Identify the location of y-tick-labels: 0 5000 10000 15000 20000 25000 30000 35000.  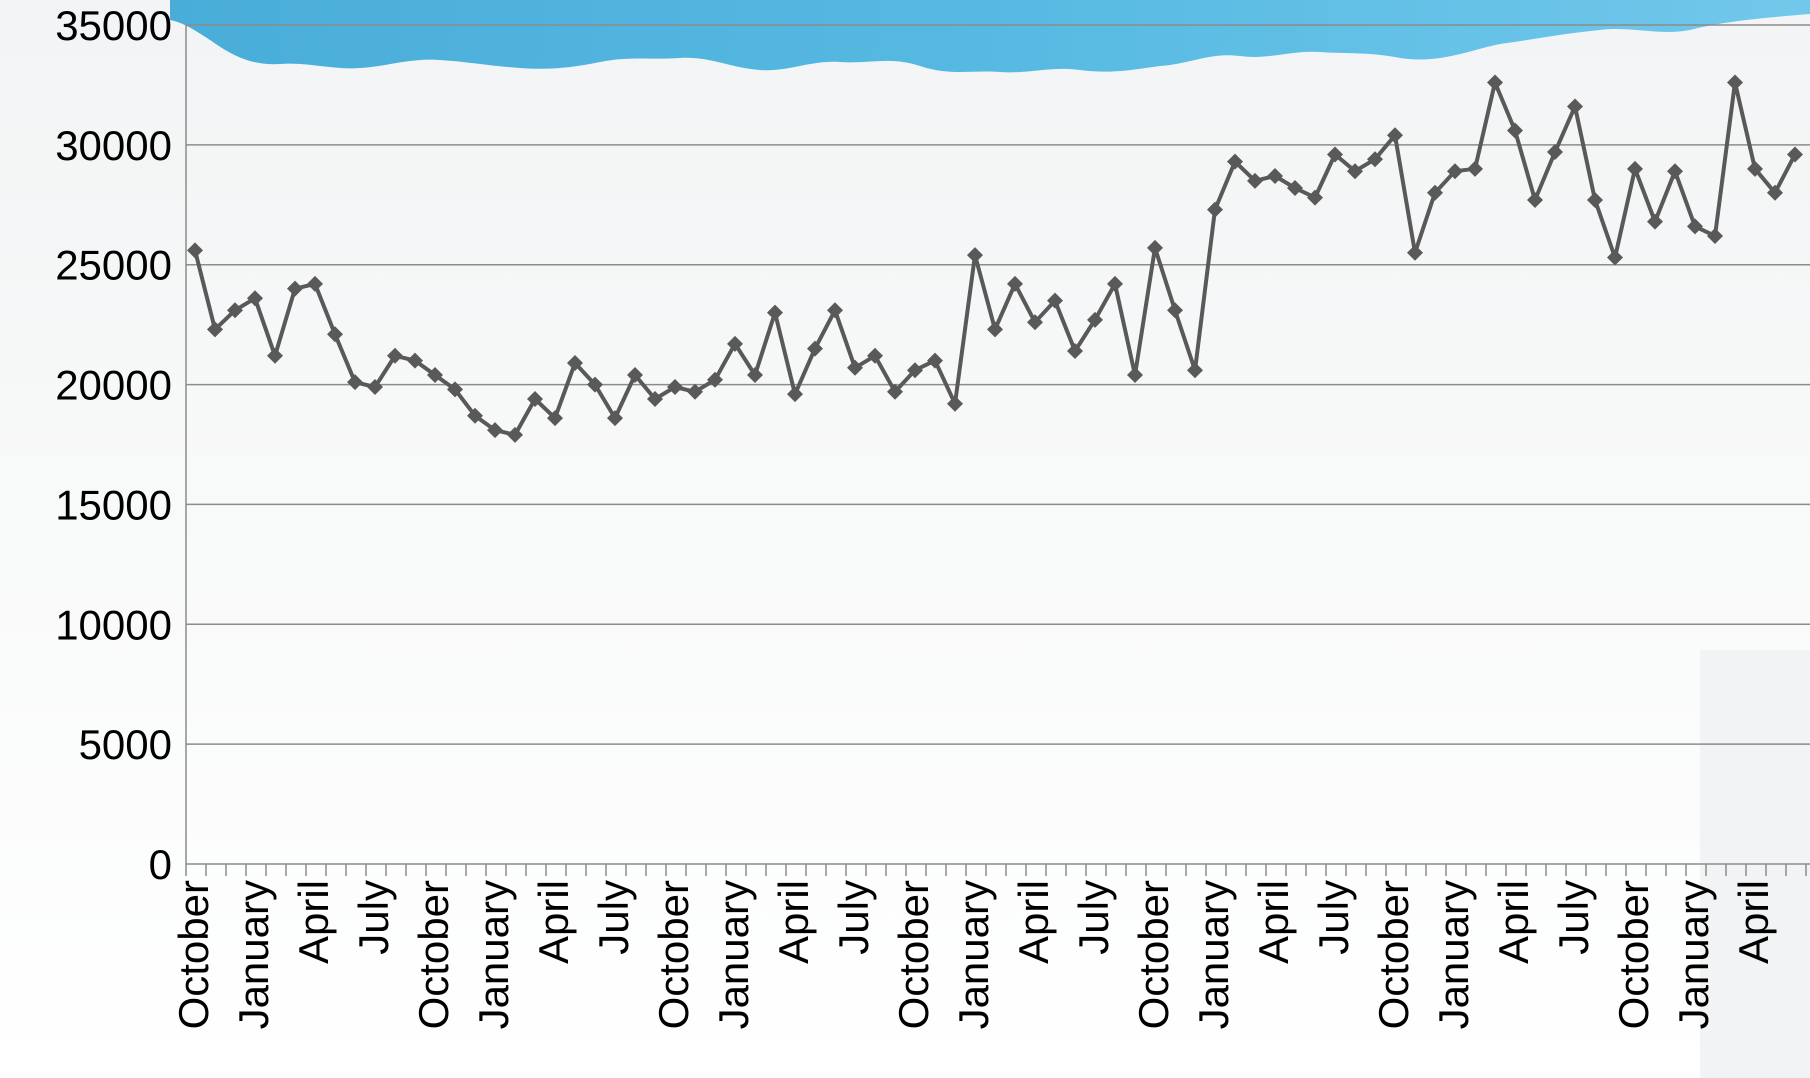
(113, 445).